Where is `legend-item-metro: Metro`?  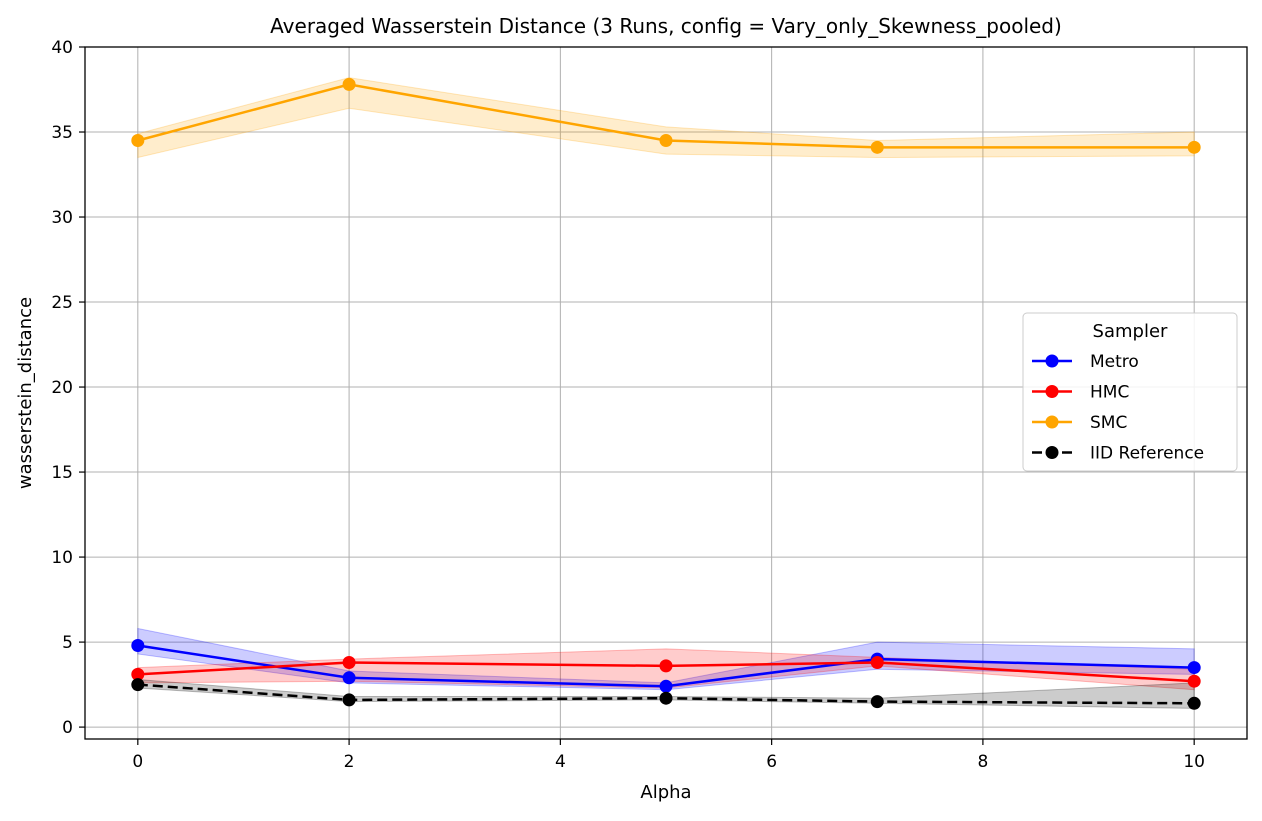
legend-item-metro: Metro is located at coordinates (1085, 362).